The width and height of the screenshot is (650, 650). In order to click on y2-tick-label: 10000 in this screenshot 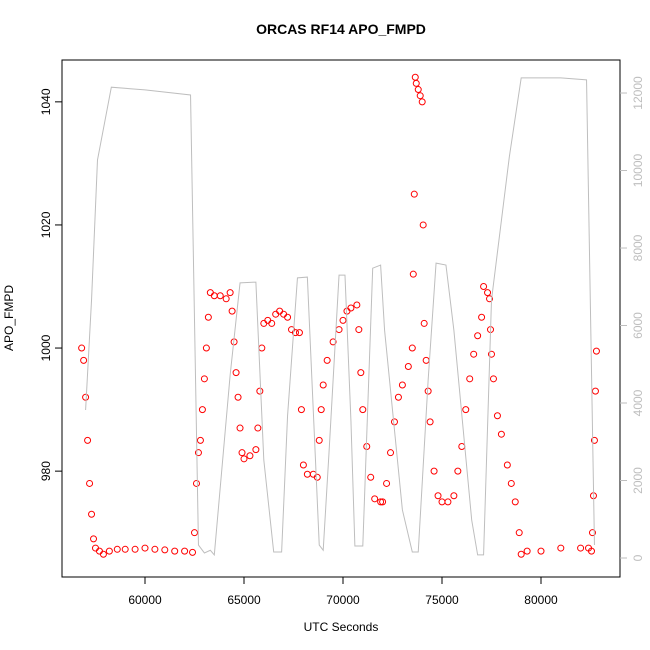, I will do `click(638, 171)`.